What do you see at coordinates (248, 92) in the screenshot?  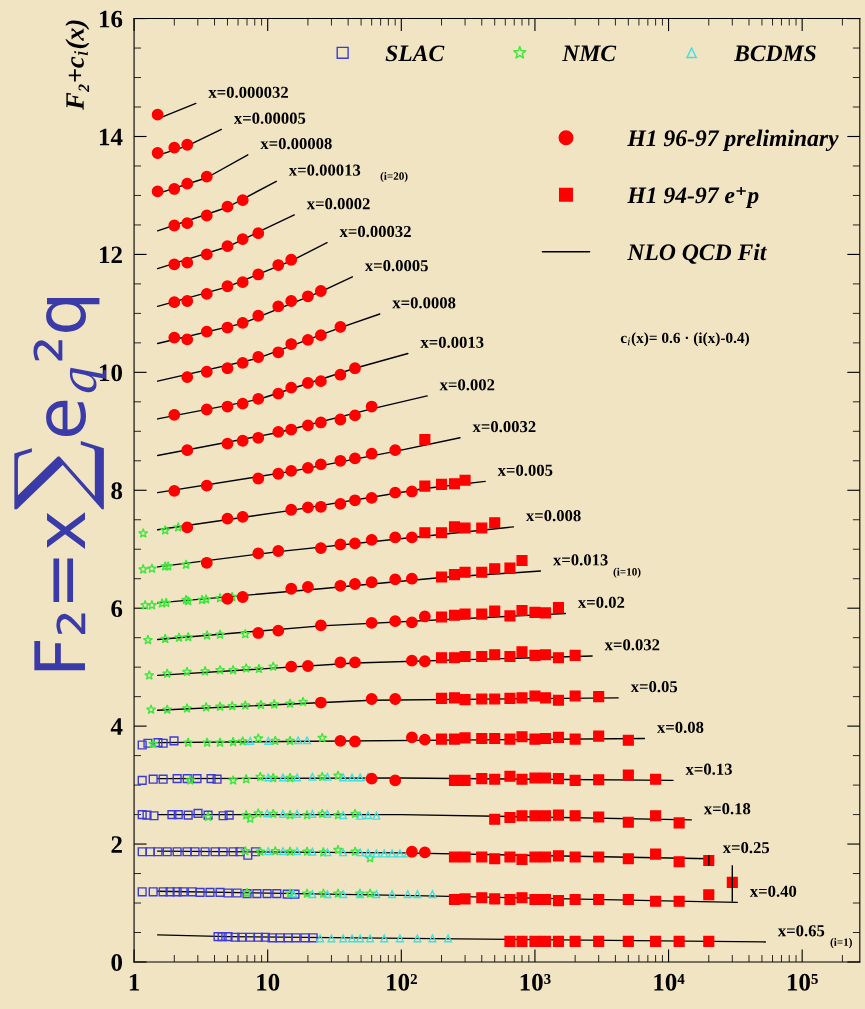 I see `annotation: x=0.000032` at bounding box center [248, 92].